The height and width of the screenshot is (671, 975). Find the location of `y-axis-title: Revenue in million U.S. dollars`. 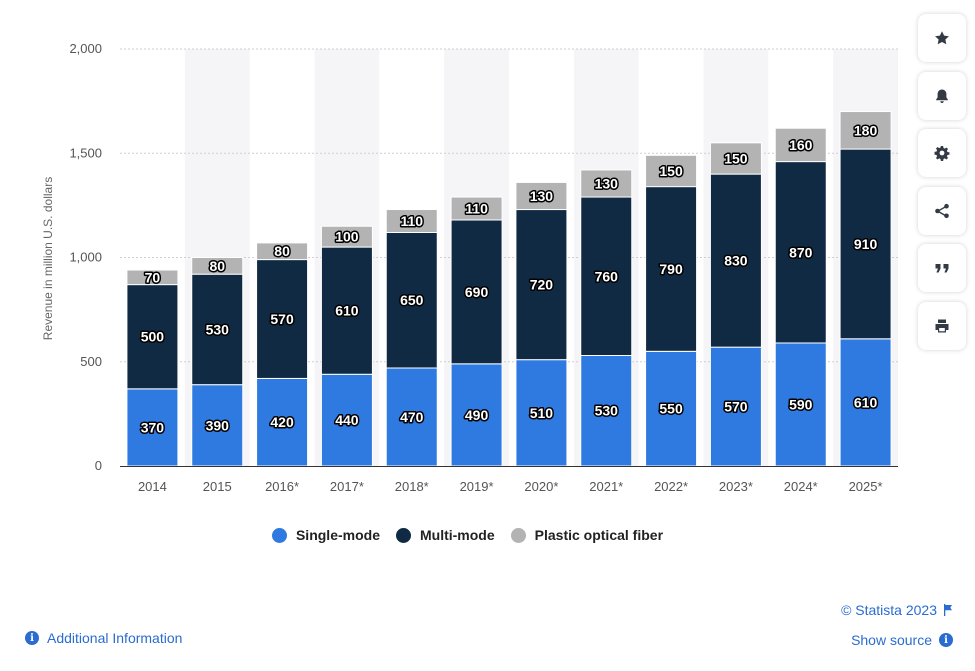

y-axis-title: Revenue in million U.S. dollars is located at coordinates (48, 258).